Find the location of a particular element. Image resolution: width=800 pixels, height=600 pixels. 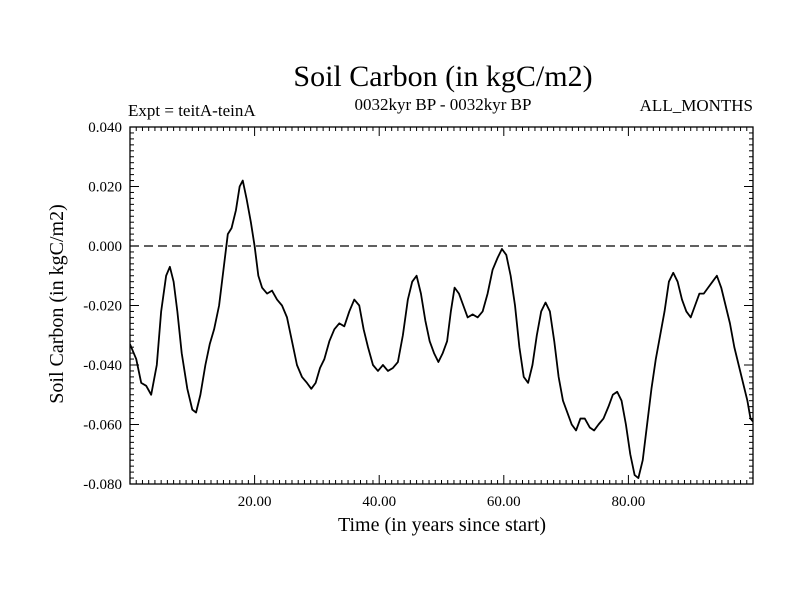

chart-subtitle-period: 0032kyr BP - 0032kyr BP is located at coordinates (443, 104).